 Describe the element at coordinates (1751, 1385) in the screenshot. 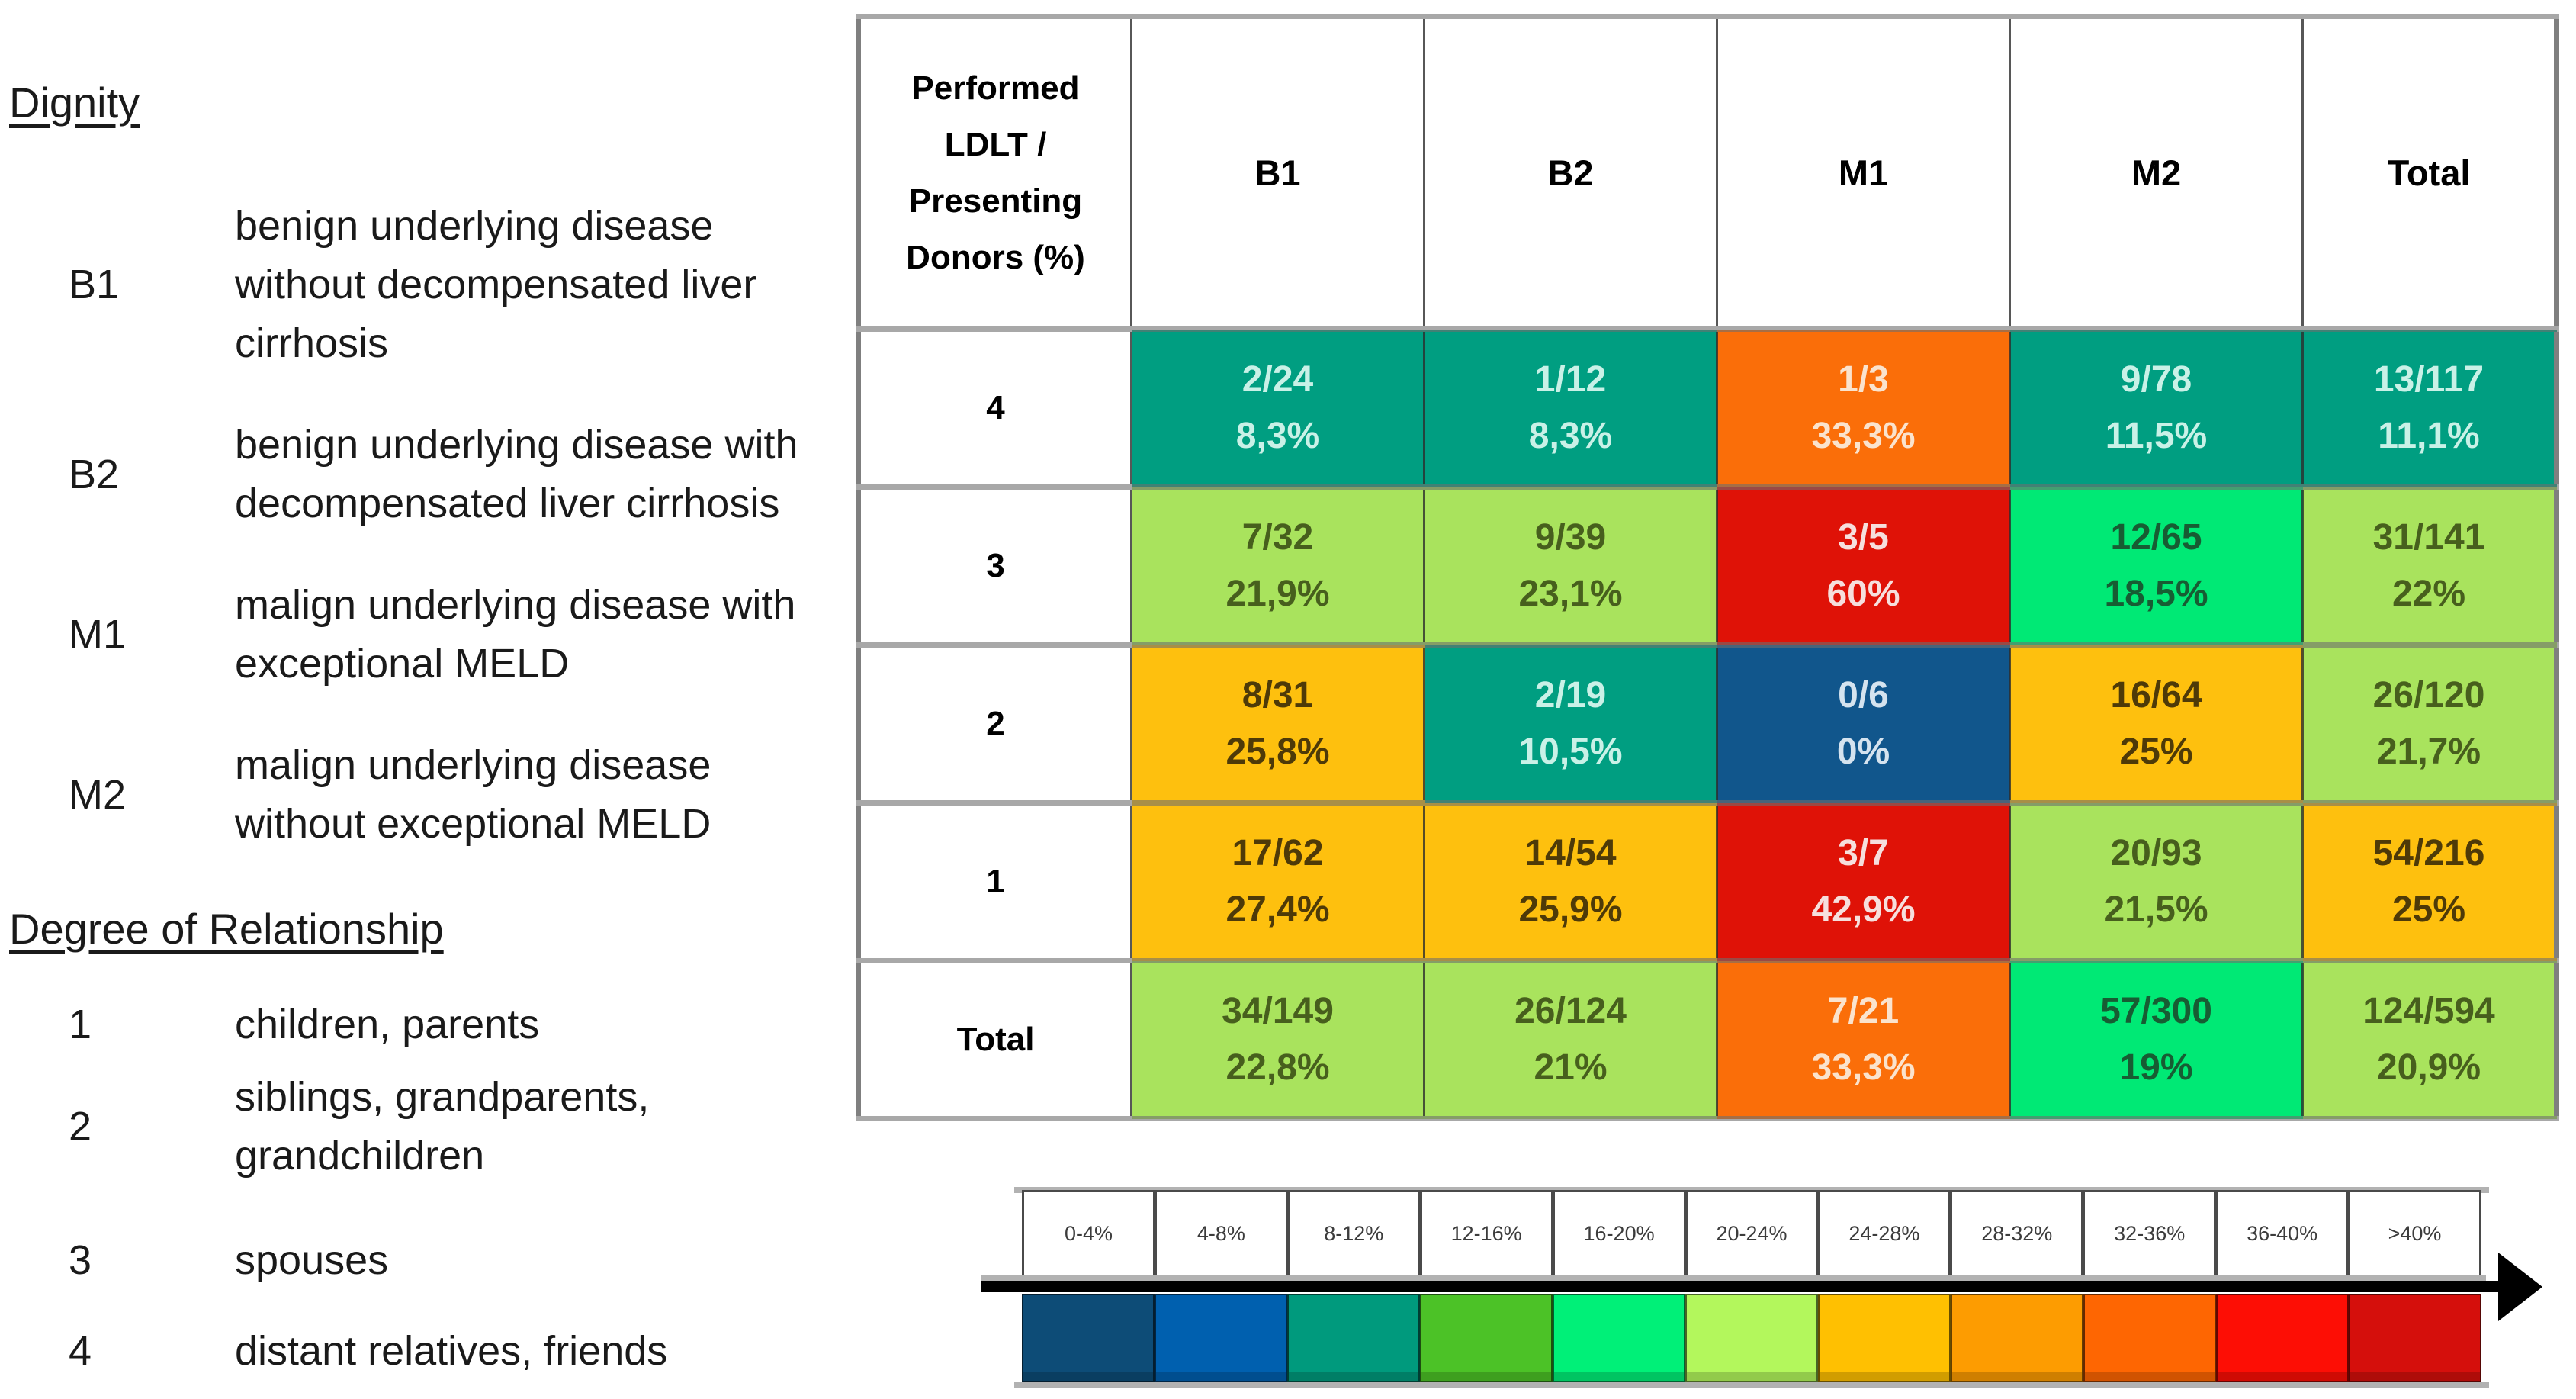

I see `scale-bottom-rule` at that location.